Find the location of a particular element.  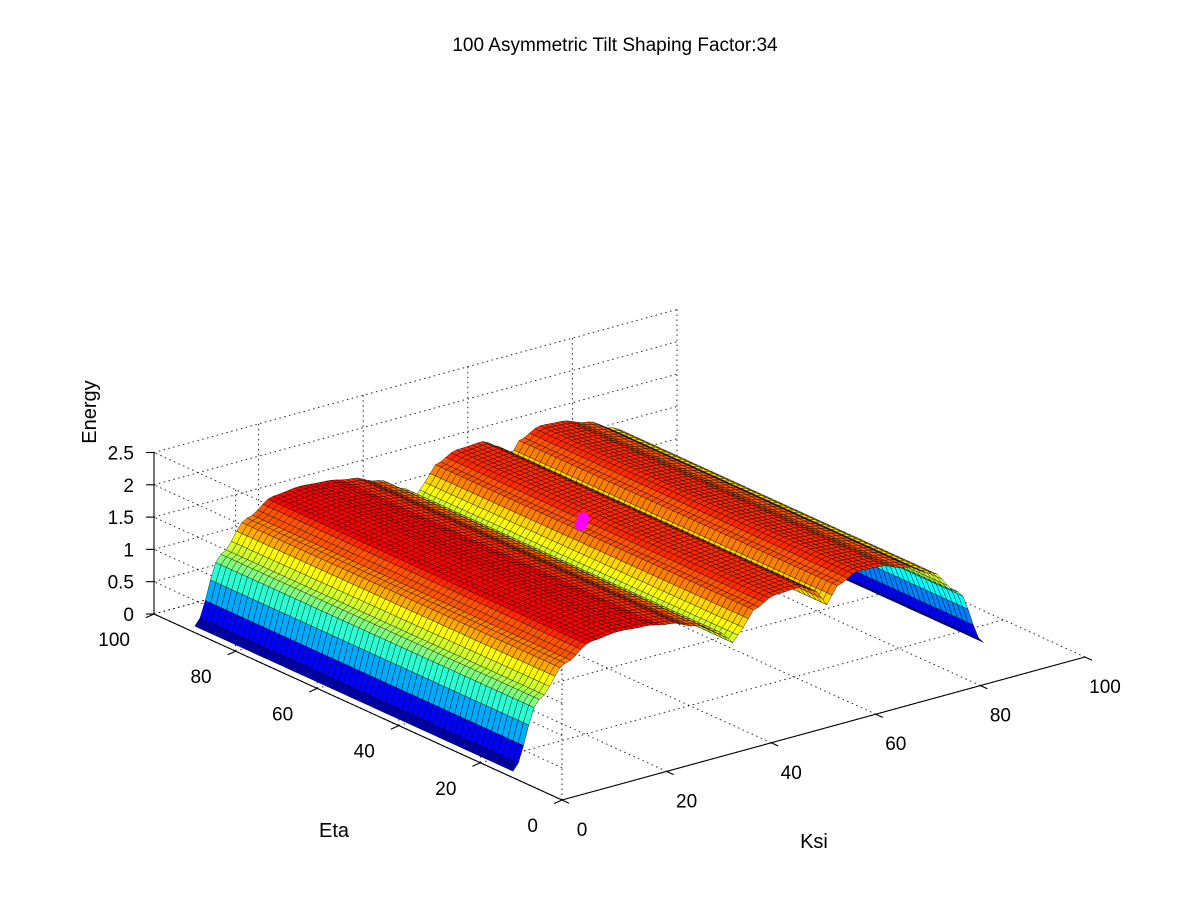

grid-line-floor-eta is located at coordinates (742, 691).